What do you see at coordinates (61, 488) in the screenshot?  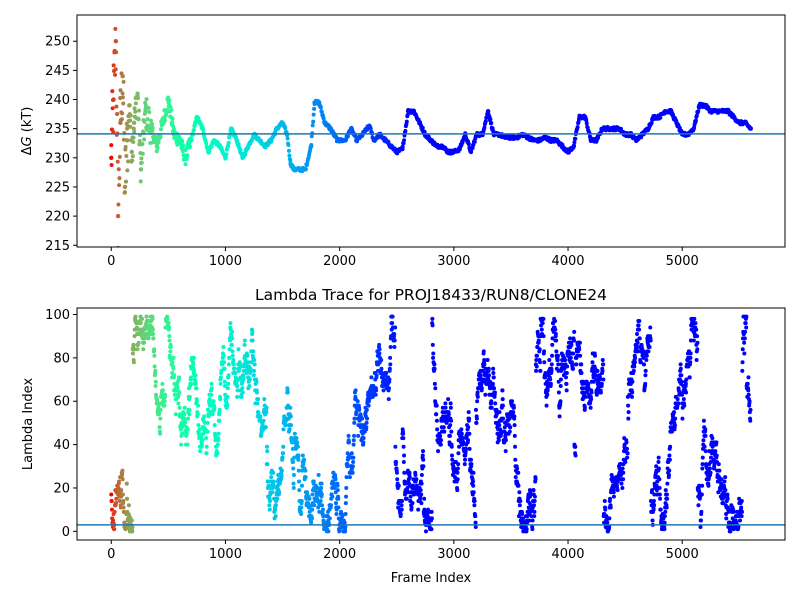 I see `lambda-trace-y-tick-label: 20` at bounding box center [61, 488].